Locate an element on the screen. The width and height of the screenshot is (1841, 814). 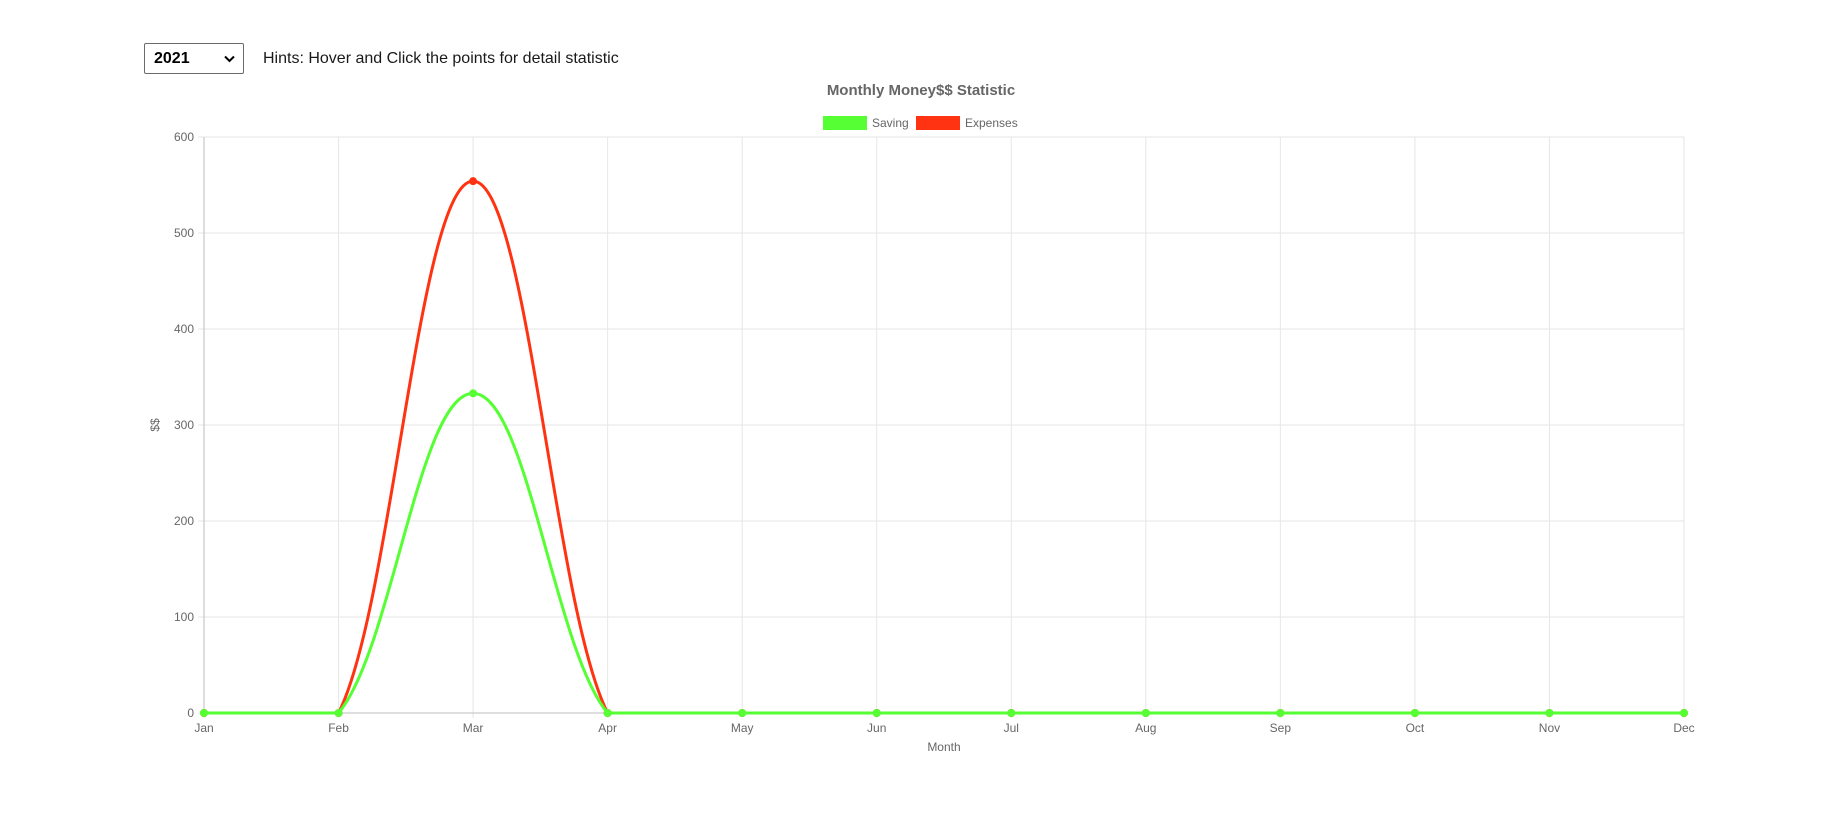
y-tick-label: 0 is located at coordinates (190, 713).